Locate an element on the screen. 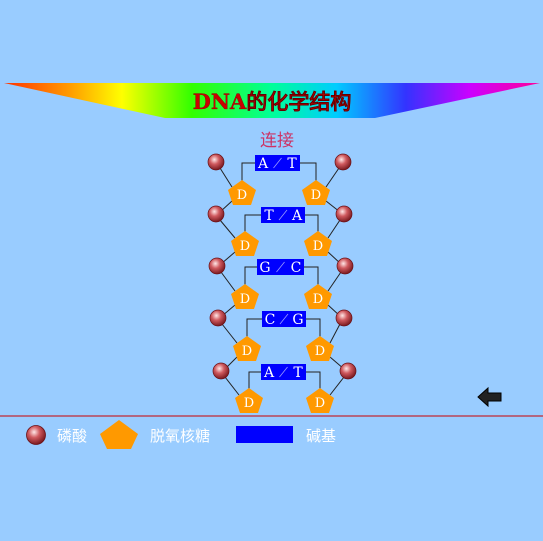  legend-phosphate-icon is located at coordinates (36, 435).